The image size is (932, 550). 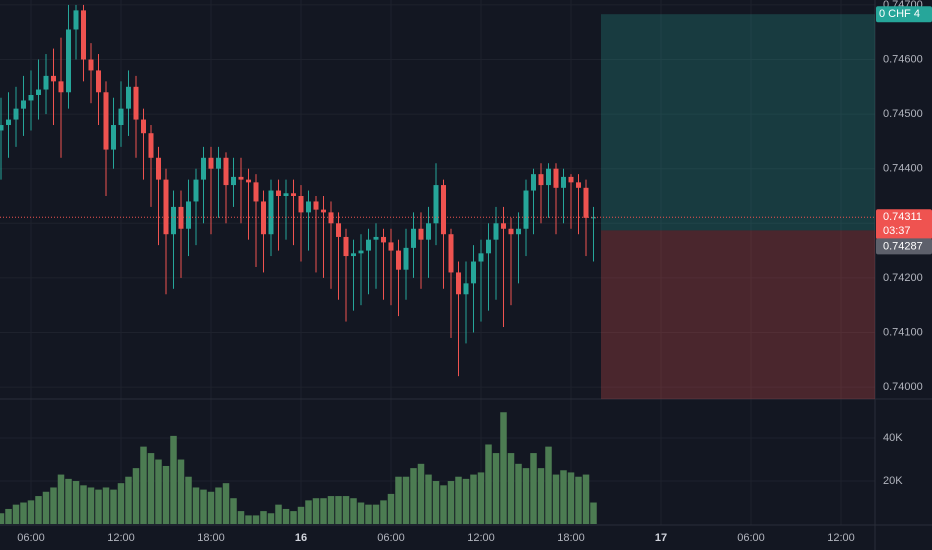 What do you see at coordinates (904, 224) in the screenshot?
I see `last-price-badge` at bounding box center [904, 224].